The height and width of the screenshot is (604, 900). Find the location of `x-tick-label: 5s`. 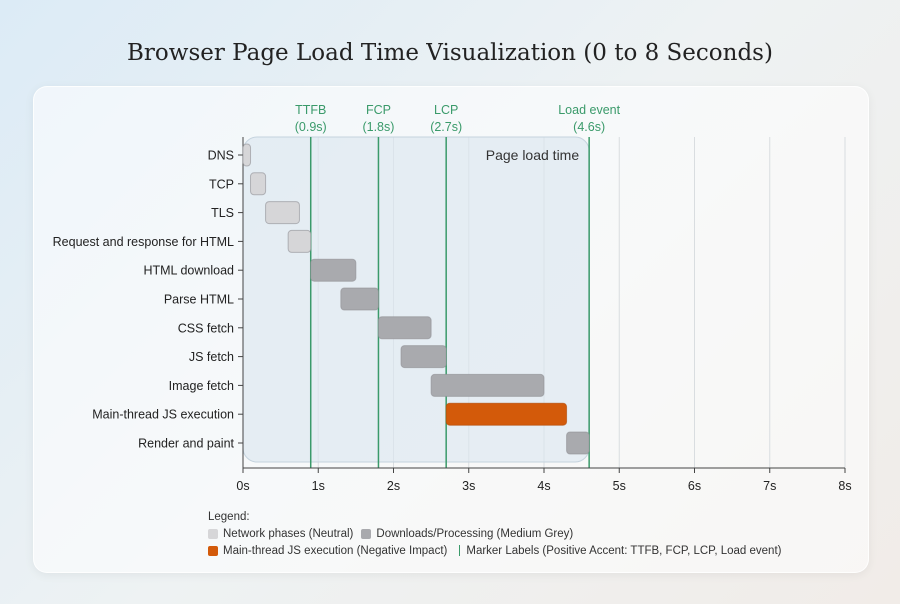

x-tick-label: 5s is located at coordinates (619, 486).